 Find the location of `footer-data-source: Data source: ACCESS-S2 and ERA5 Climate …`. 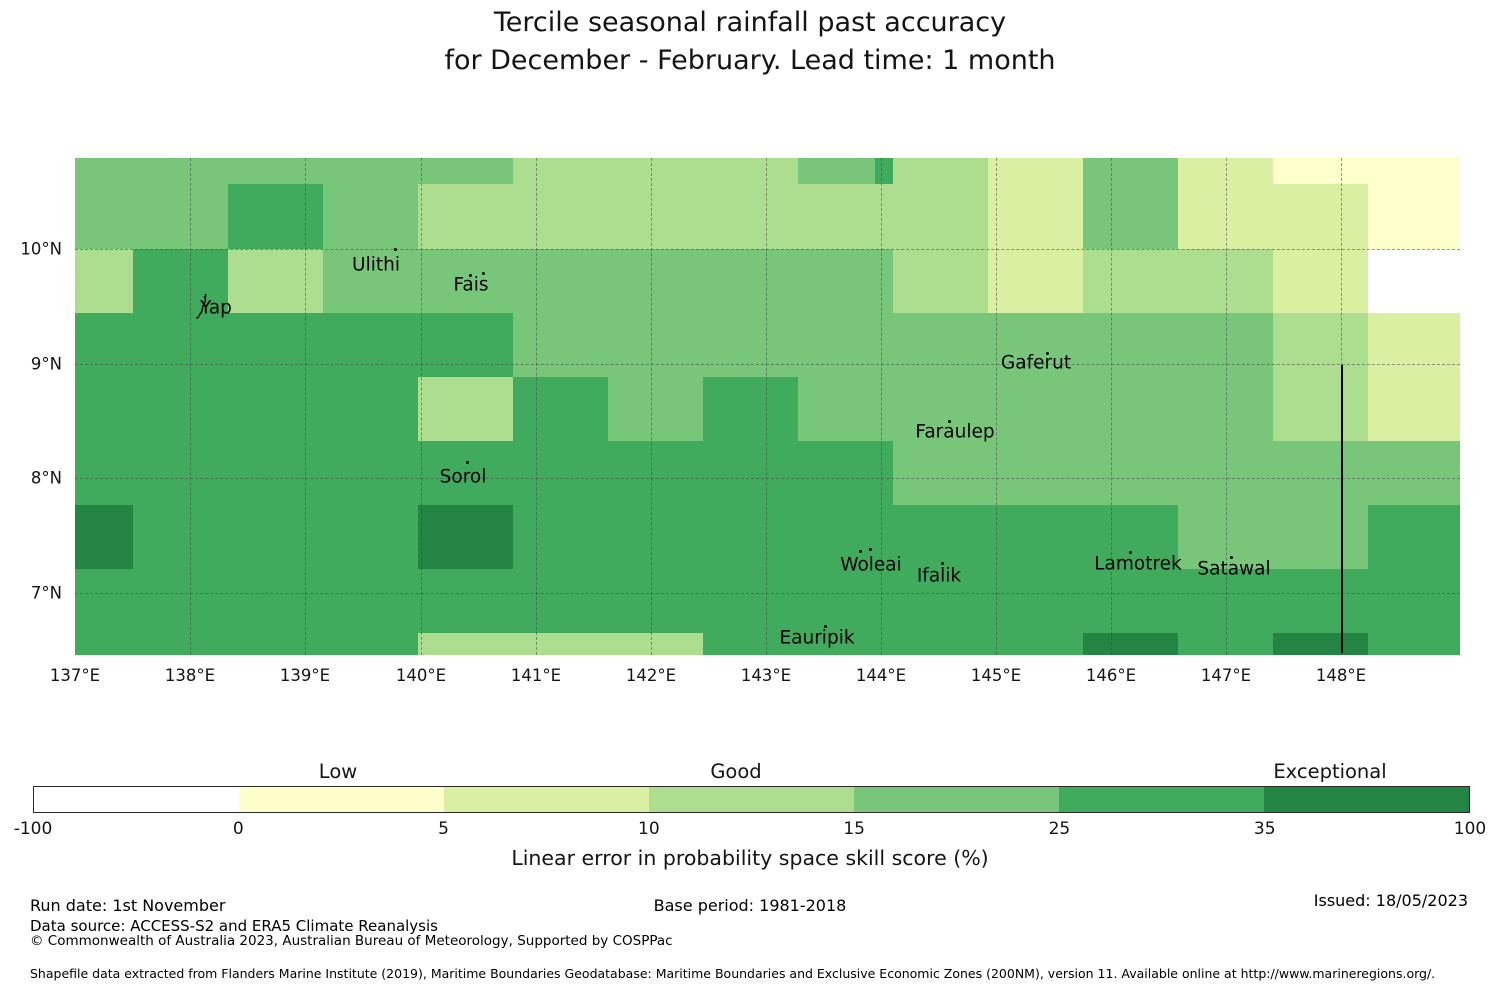

footer-data-source: Data source: ACCESS-S2 and ERA5 Climate … is located at coordinates (234, 926).